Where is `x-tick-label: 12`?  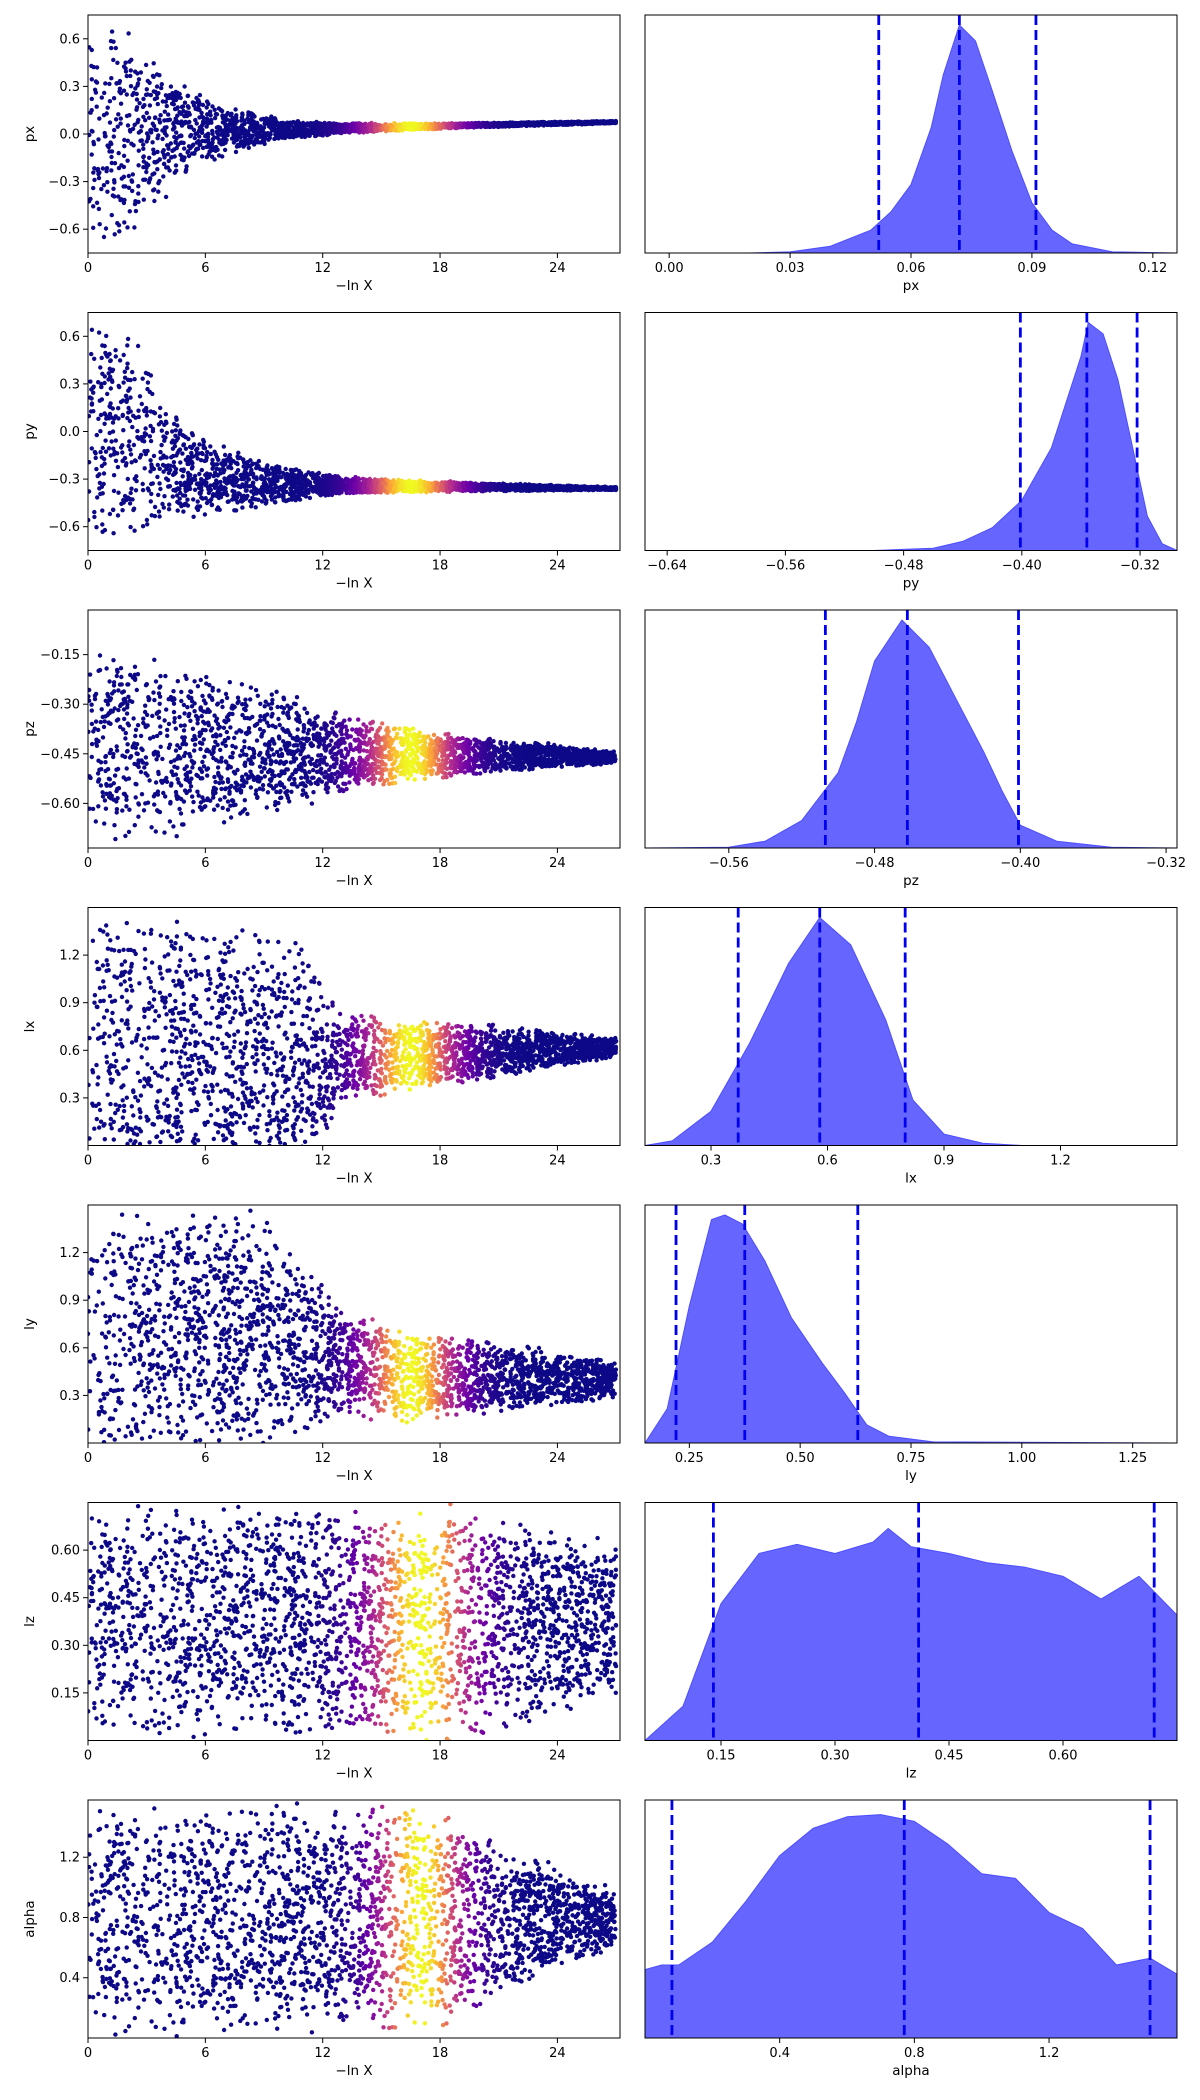 x-tick-label: 12 is located at coordinates (322, 268).